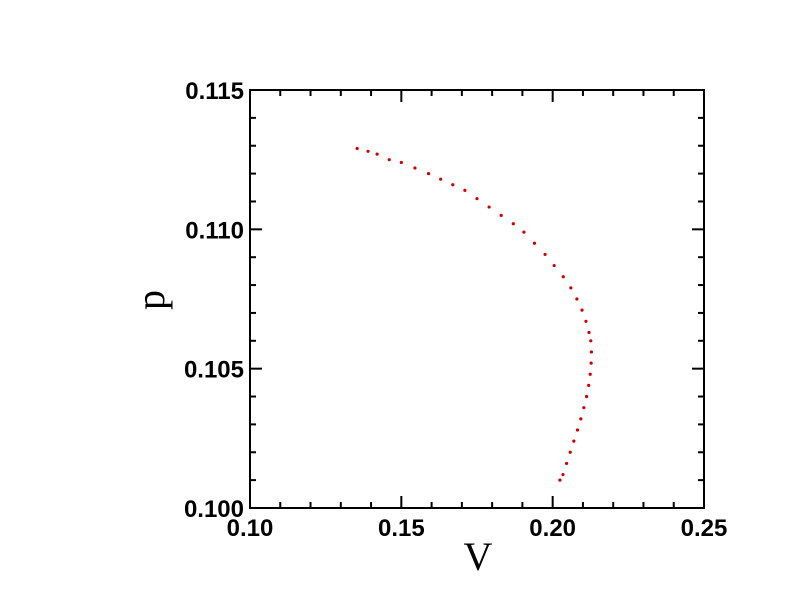 This screenshot has width=792, height=612. What do you see at coordinates (552, 528) in the screenshot?
I see `x-tick-label: 0.20` at bounding box center [552, 528].